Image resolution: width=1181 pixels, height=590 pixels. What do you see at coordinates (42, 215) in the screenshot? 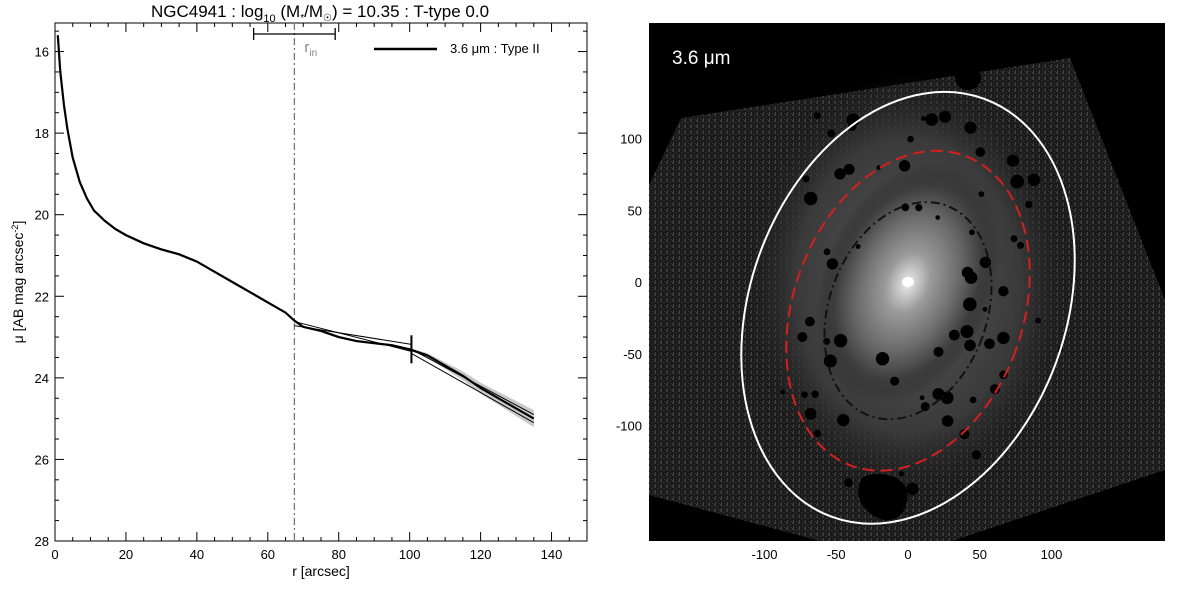
I see `y-tick-label: 20` at bounding box center [42, 215].